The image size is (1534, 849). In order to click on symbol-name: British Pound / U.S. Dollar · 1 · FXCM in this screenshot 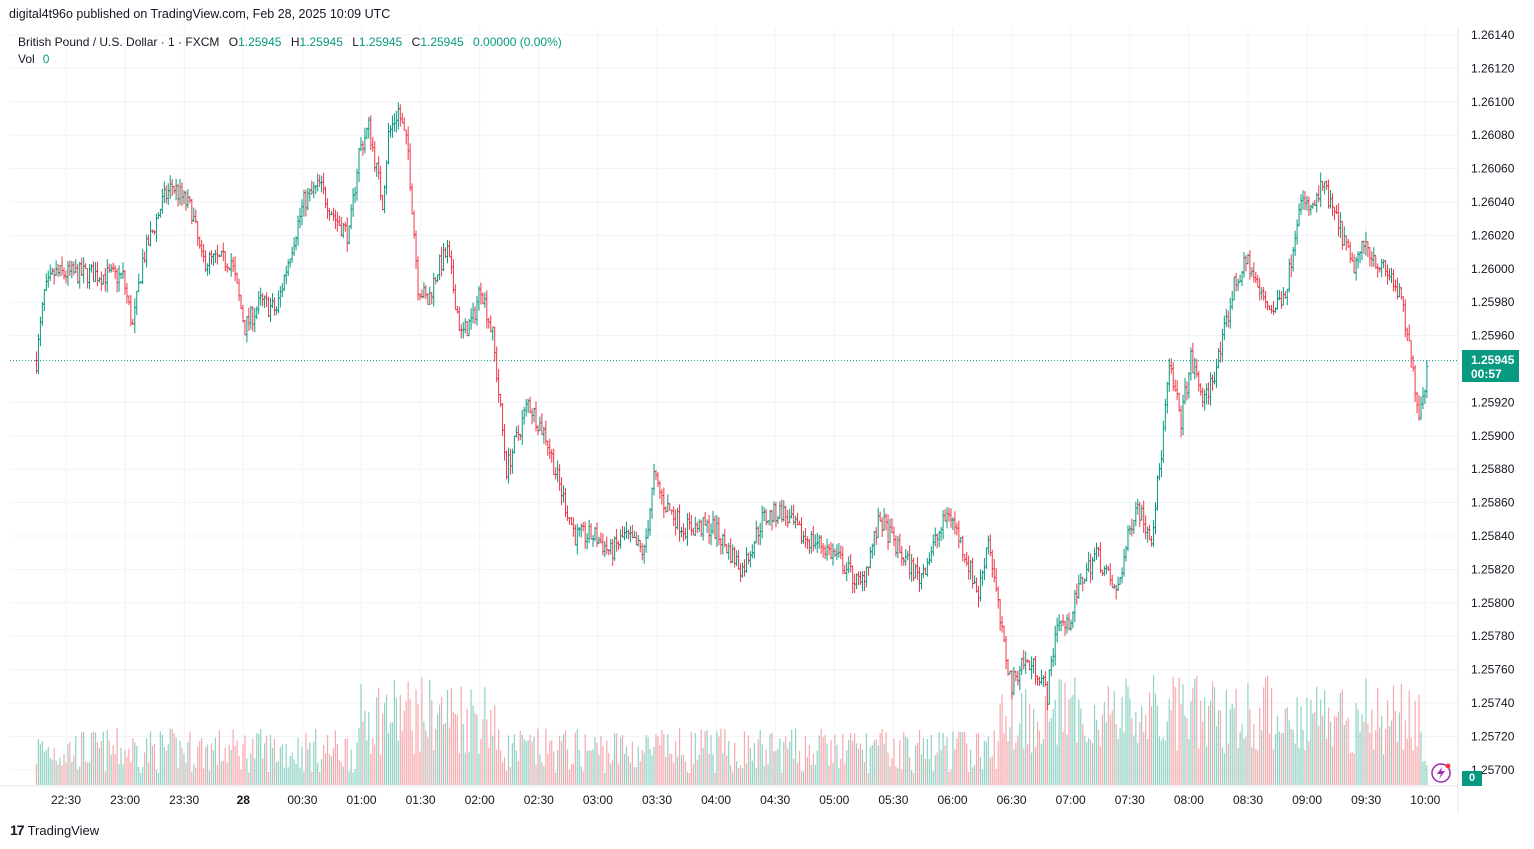, I will do `click(119, 42)`.